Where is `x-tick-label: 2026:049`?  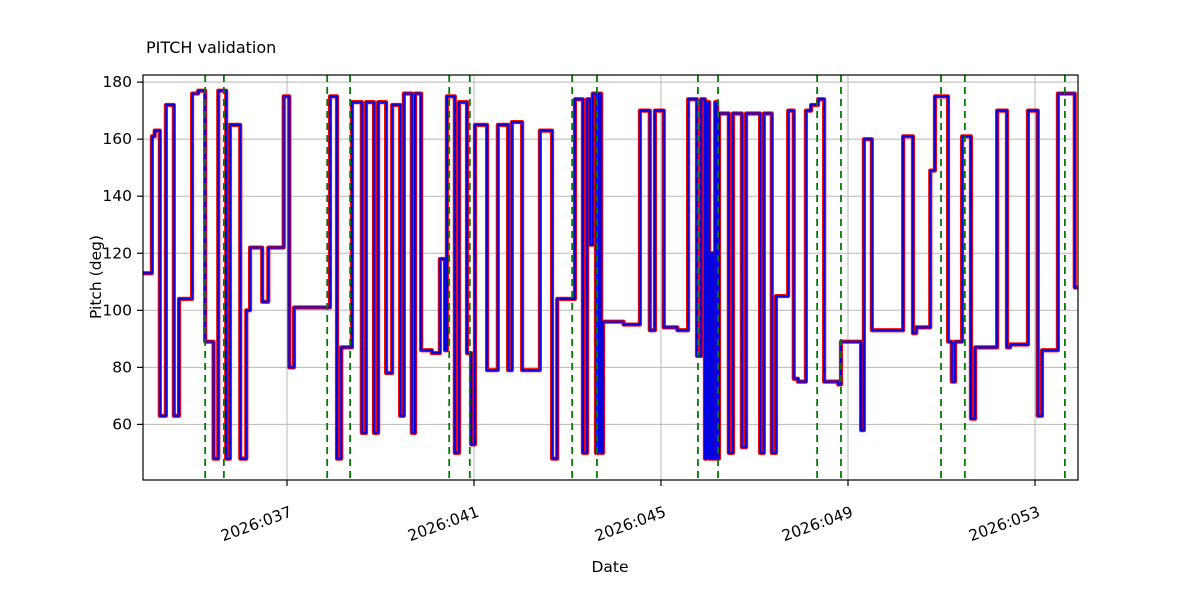 x-tick-label: 2026:049 is located at coordinates (817, 524).